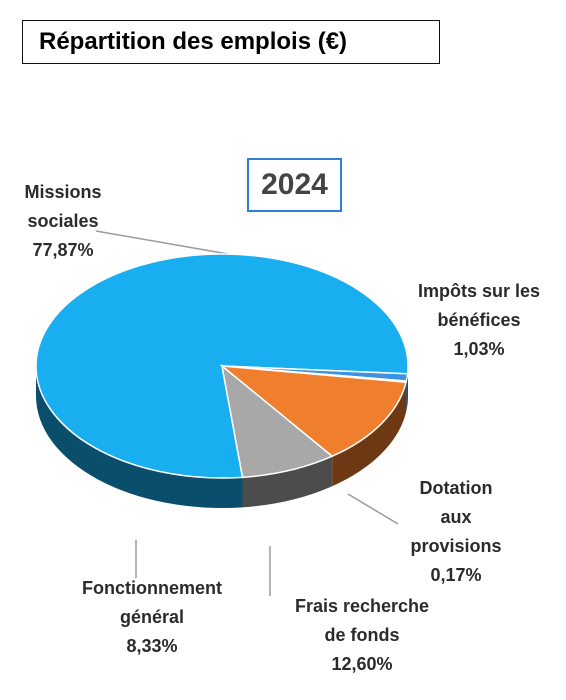 The height and width of the screenshot is (700, 566). I want to click on label-impots-benefices: Impôts sur les bénéfices 1,03%, so click(479, 320).